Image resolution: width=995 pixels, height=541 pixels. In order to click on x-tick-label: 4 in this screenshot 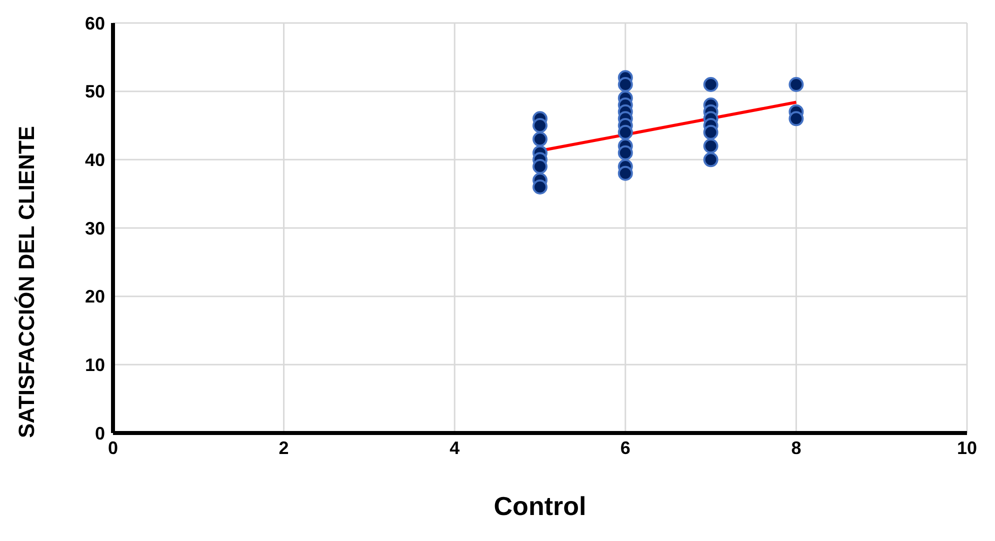, I will do `click(455, 448)`.